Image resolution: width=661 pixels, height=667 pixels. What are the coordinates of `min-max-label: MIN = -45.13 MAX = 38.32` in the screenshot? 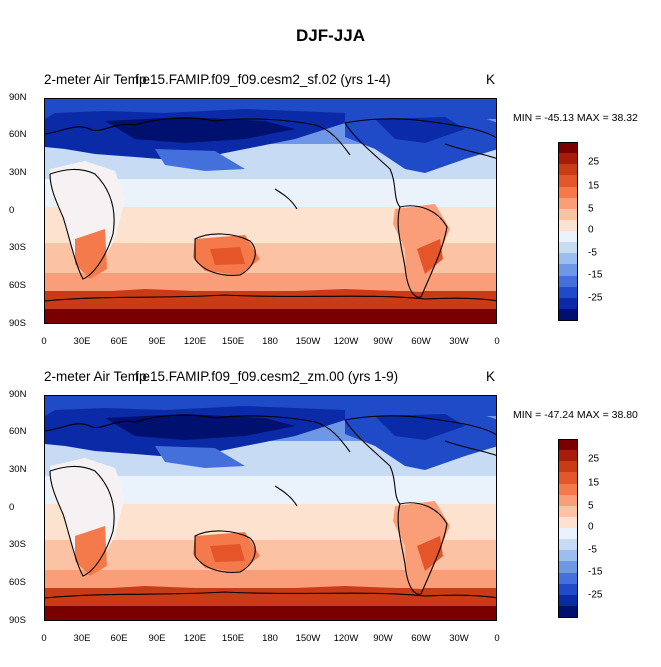 It's located at (575, 118).